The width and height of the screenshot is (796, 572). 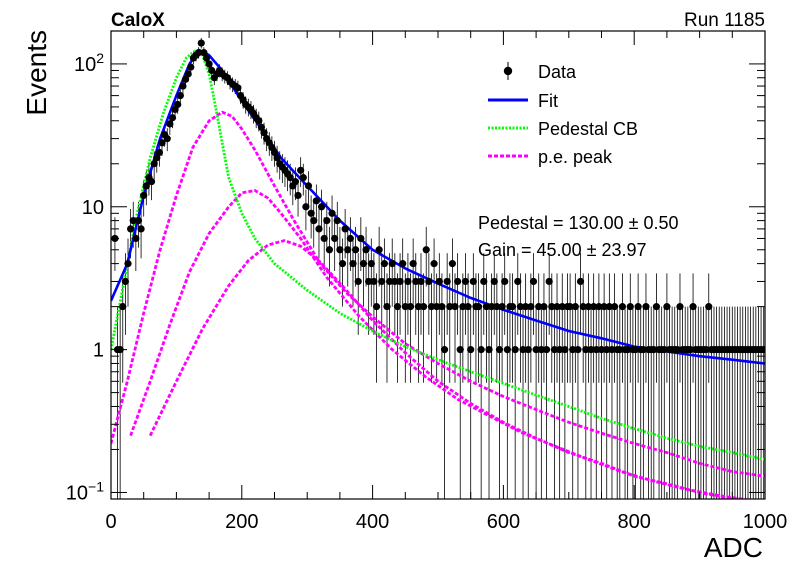 What do you see at coordinates (733, 547) in the screenshot?
I see `x-axis-label: ADC` at bounding box center [733, 547].